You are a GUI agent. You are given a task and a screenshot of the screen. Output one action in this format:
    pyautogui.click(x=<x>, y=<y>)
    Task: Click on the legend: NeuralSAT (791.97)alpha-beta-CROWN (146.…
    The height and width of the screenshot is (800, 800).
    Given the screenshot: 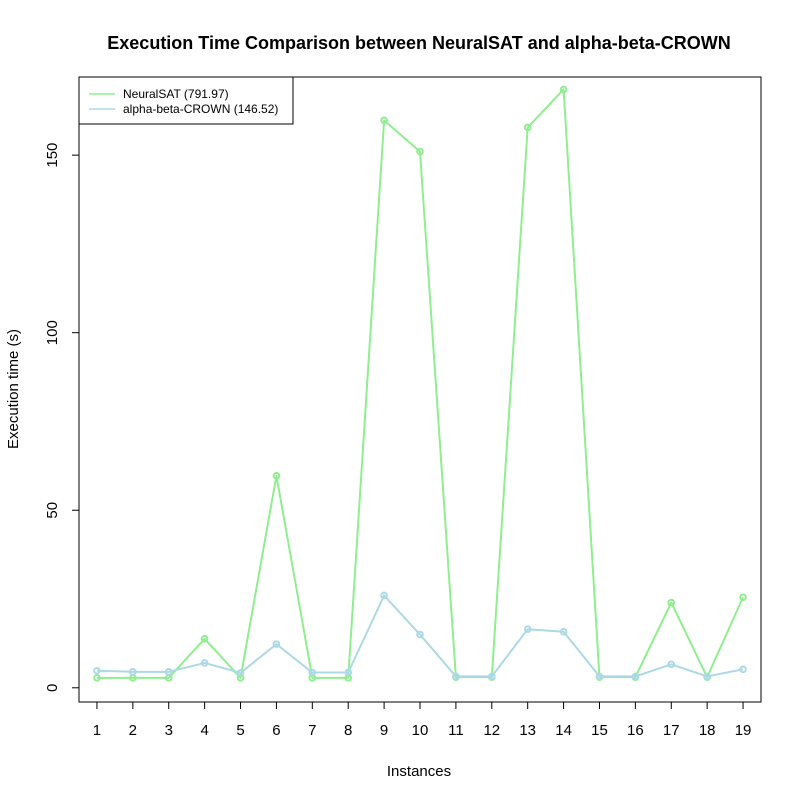 What is the action you would take?
    pyautogui.click(x=186, y=100)
    